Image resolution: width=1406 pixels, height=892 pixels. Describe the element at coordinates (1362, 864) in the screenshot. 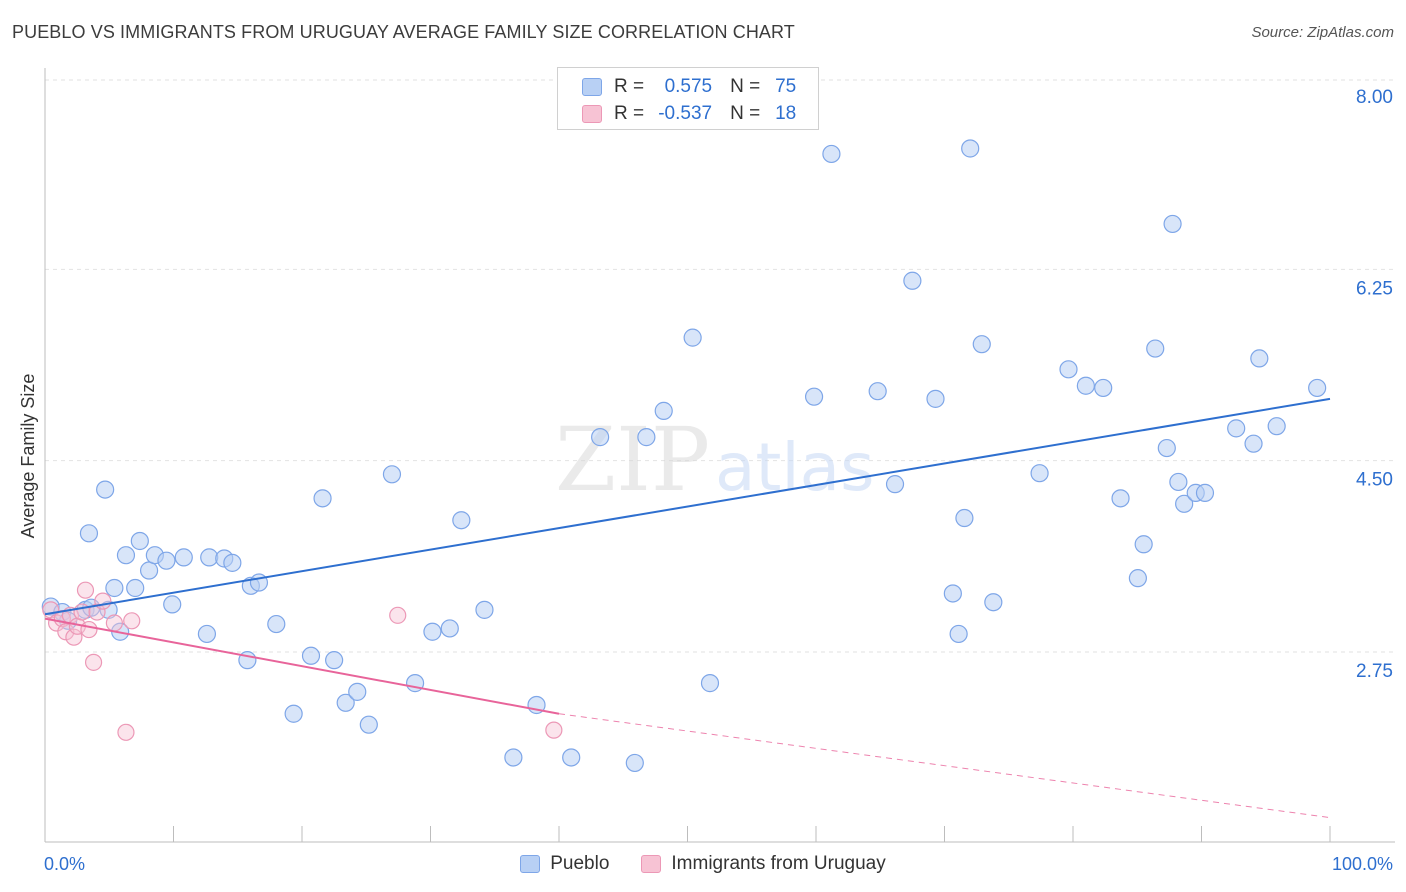

I see `x-tick-label-max: 100.0%` at that location.